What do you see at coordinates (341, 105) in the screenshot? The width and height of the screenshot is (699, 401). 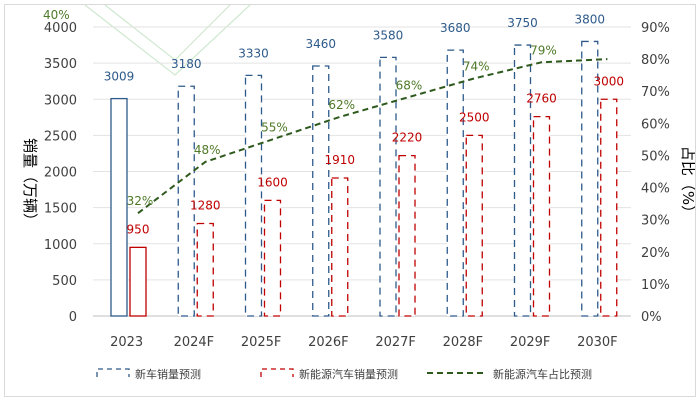 I see `share-value-label: 62%` at bounding box center [341, 105].